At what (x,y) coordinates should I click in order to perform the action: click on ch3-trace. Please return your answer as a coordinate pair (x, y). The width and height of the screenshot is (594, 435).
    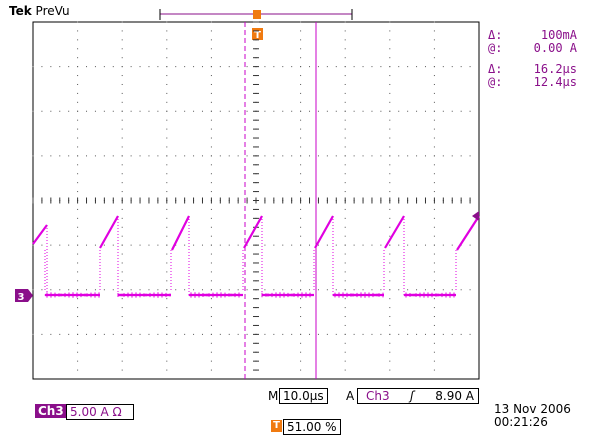
    Looking at the image, I should click on (256, 256).